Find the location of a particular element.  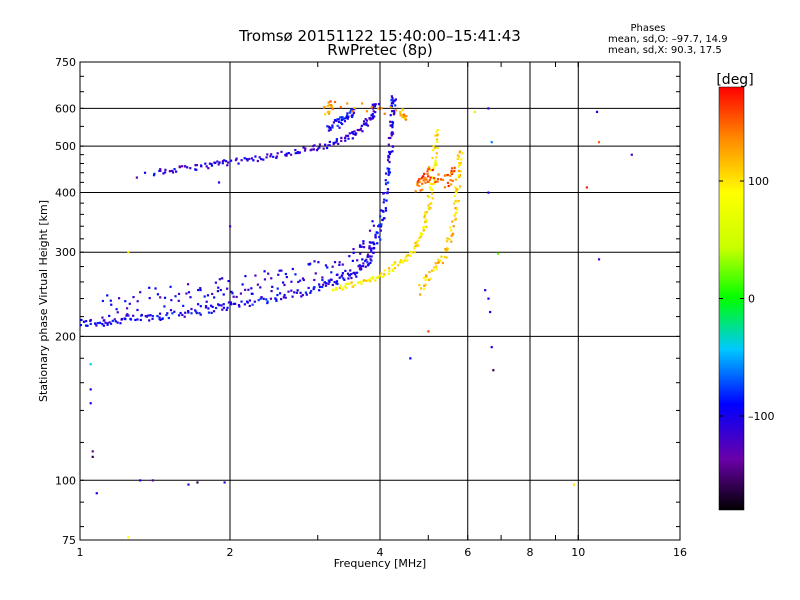

colorbar-tick-label: –100 is located at coordinates (761, 416).